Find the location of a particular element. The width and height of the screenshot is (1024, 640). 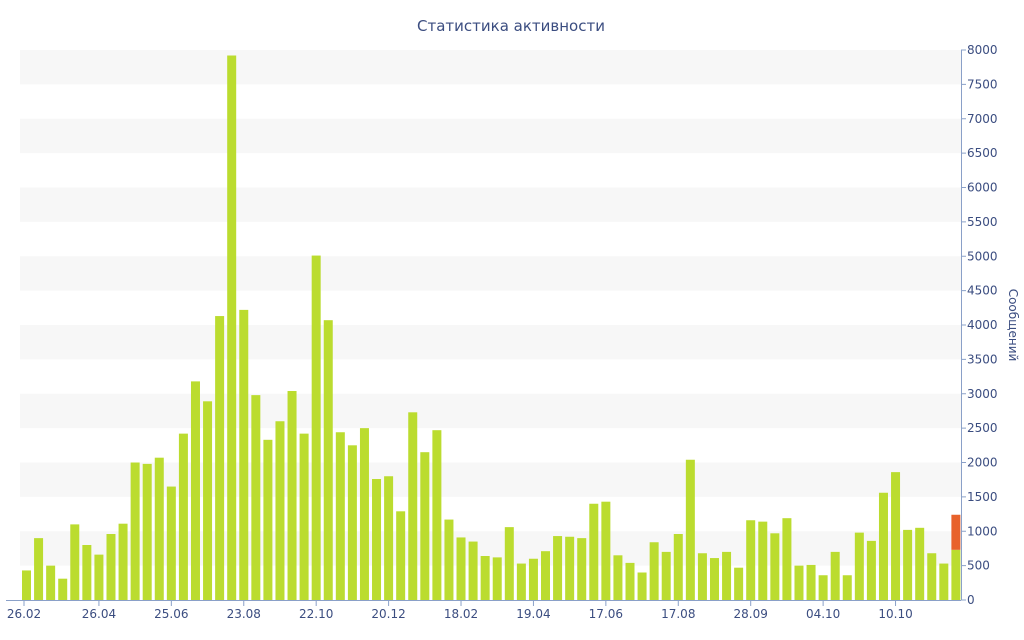

y-tick-label: 2500 is located at coordinates (982, 428).